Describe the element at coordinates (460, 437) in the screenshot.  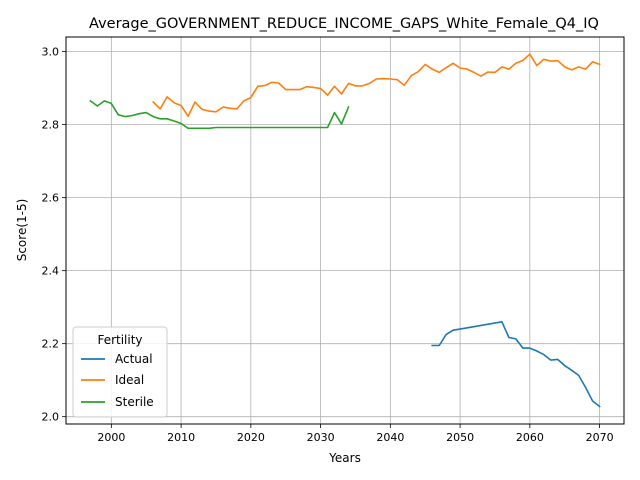
I see `x-tick-label: 2050` at that location.